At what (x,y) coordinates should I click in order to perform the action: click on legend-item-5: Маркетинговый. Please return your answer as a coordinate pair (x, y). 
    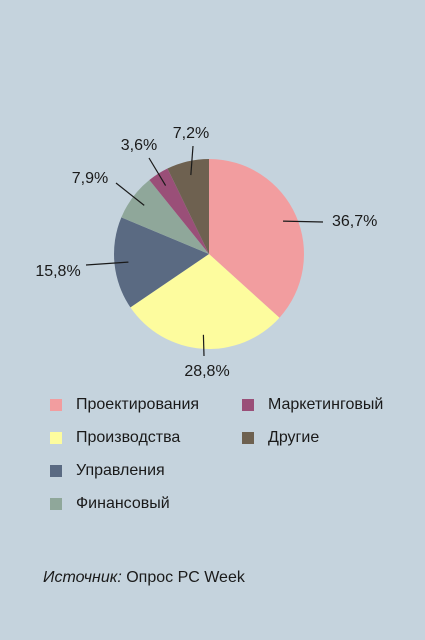
    Looking at the image, I should click on (312, 405).